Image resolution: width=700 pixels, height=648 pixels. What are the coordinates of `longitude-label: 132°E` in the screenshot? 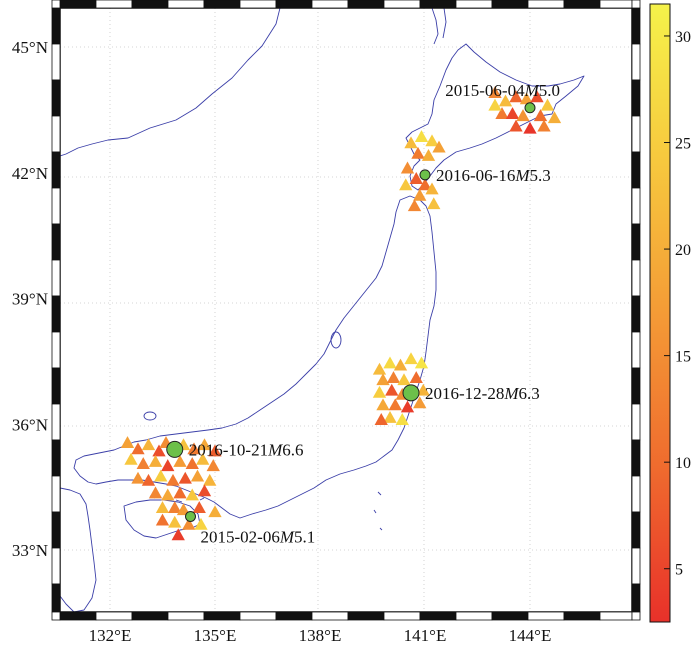 It's located at (110, 635).